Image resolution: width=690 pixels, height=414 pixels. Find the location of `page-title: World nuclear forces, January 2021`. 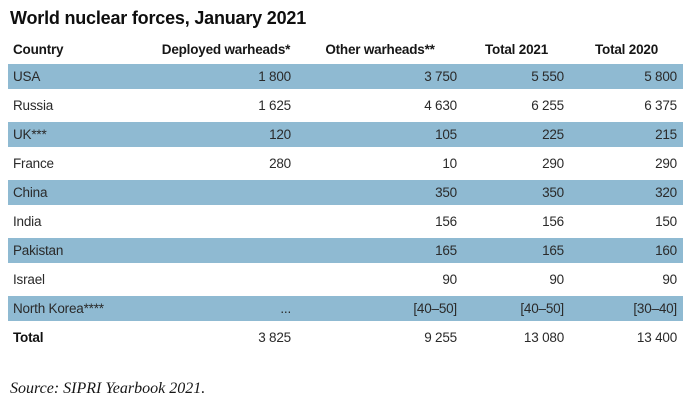

page-title: World nuclear forces, January 2021 is located at coordinates (158, 18).